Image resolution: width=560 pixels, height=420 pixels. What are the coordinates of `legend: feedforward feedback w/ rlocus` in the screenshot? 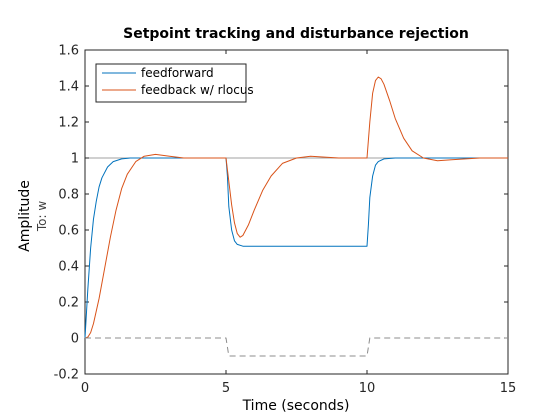 It's located at (174, 83).